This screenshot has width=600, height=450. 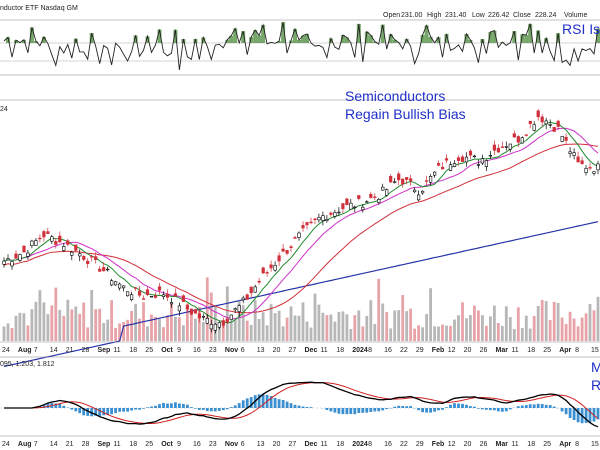 What do you see at coordinates (391, 15) in the screenshot?
I see `header-open-label: Open` at bounding box center [391, 15].